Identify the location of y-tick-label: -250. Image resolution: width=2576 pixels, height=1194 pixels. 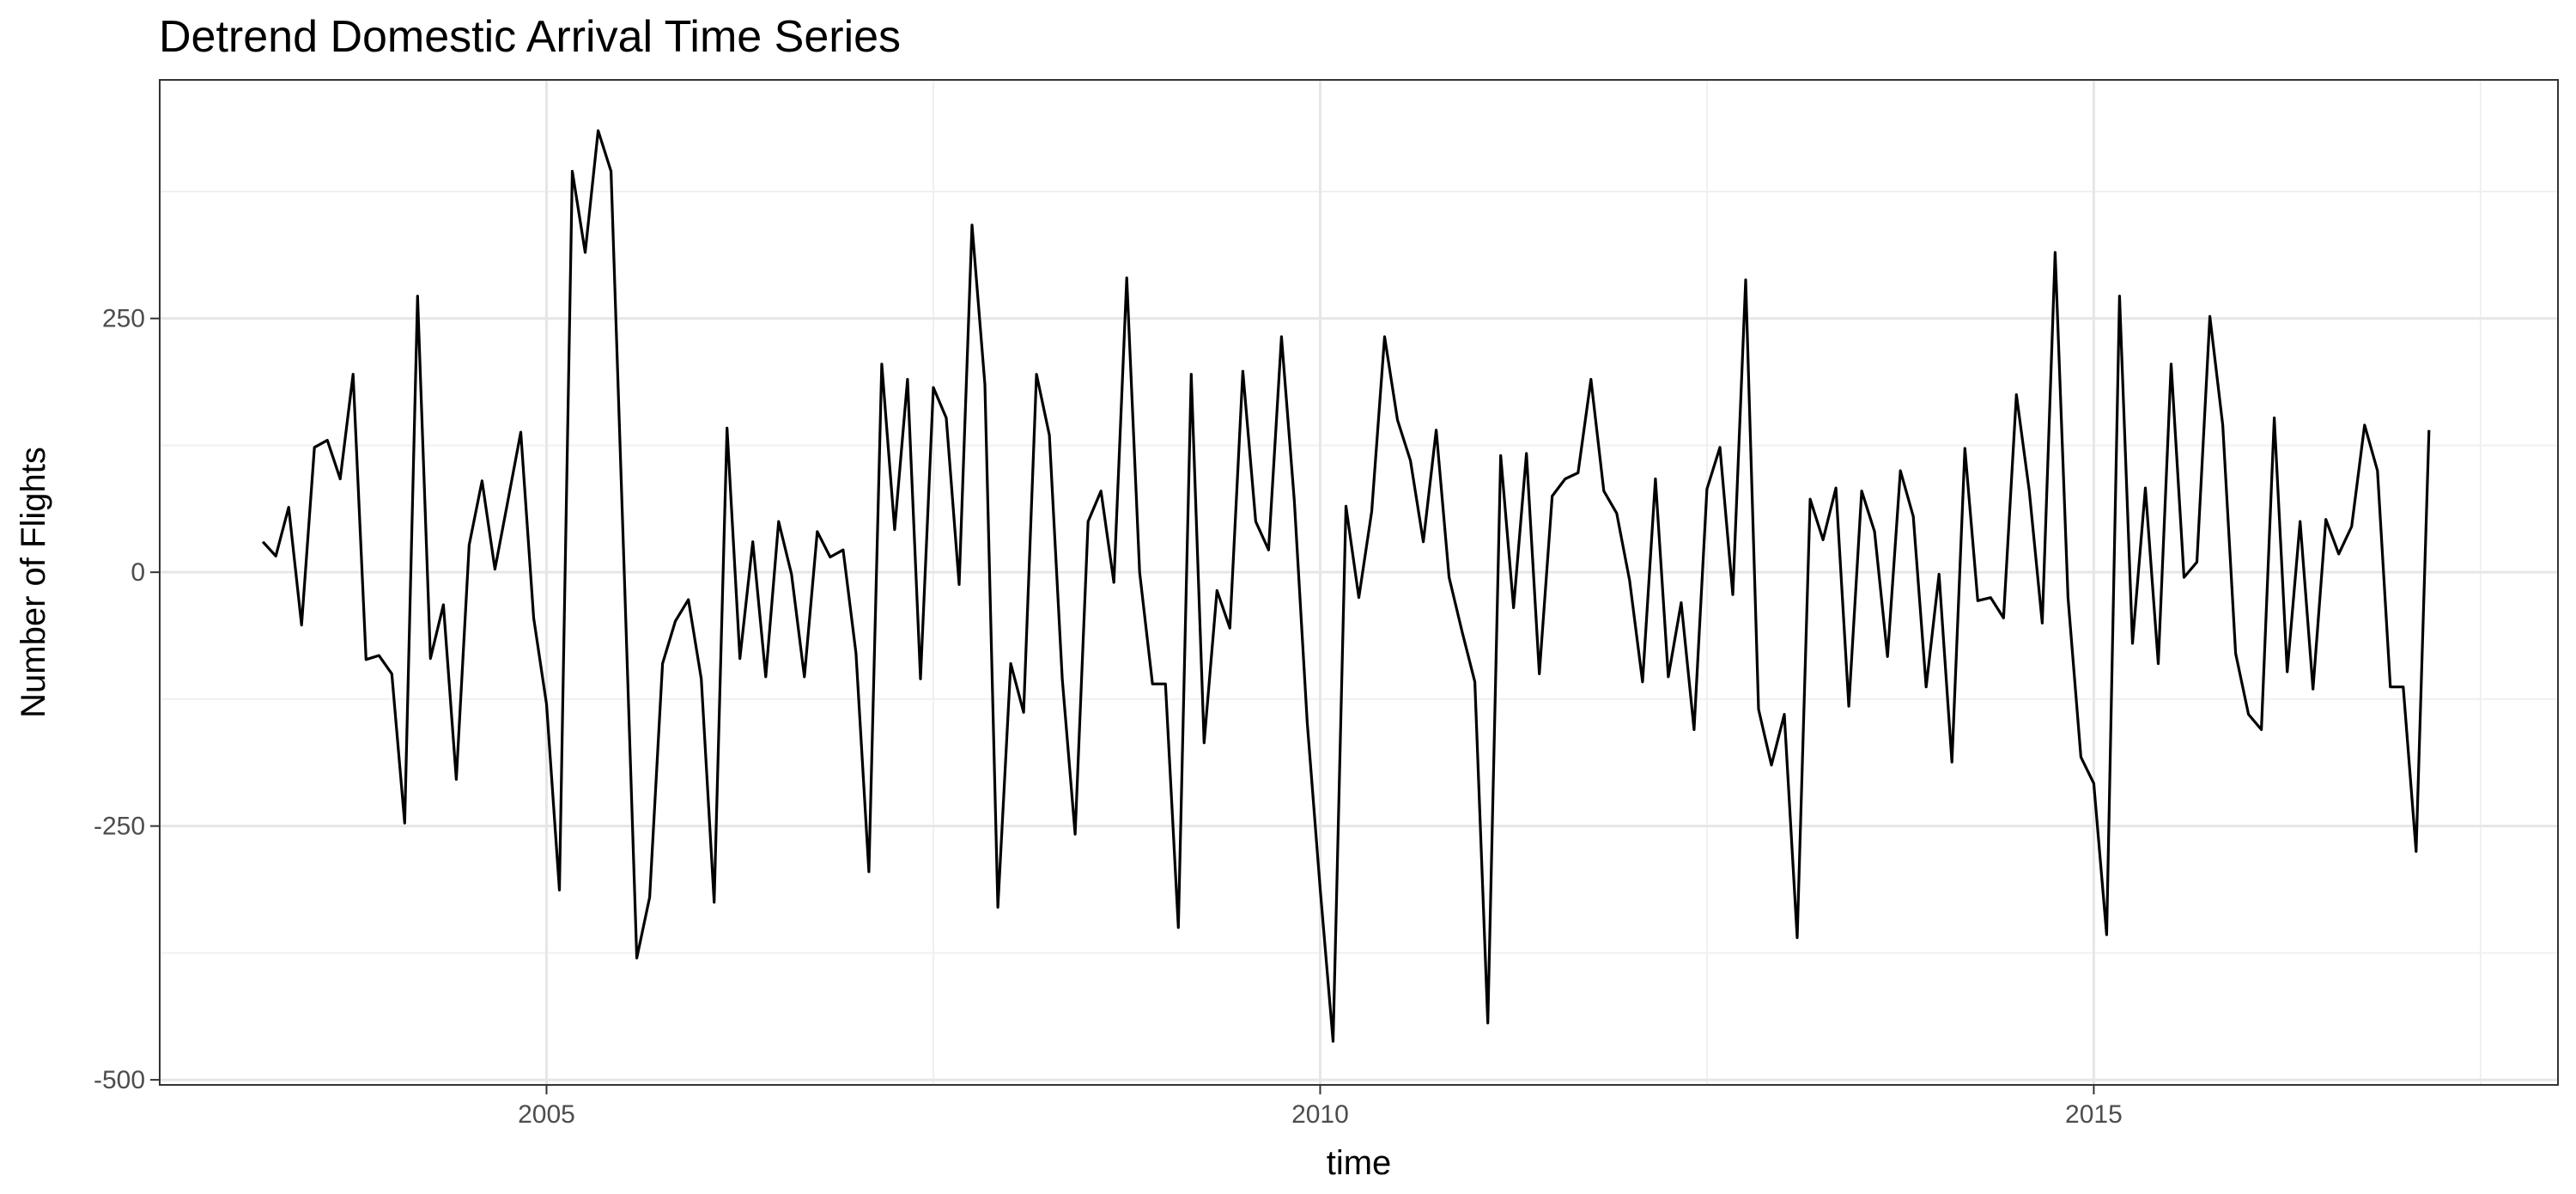
(119, 827).